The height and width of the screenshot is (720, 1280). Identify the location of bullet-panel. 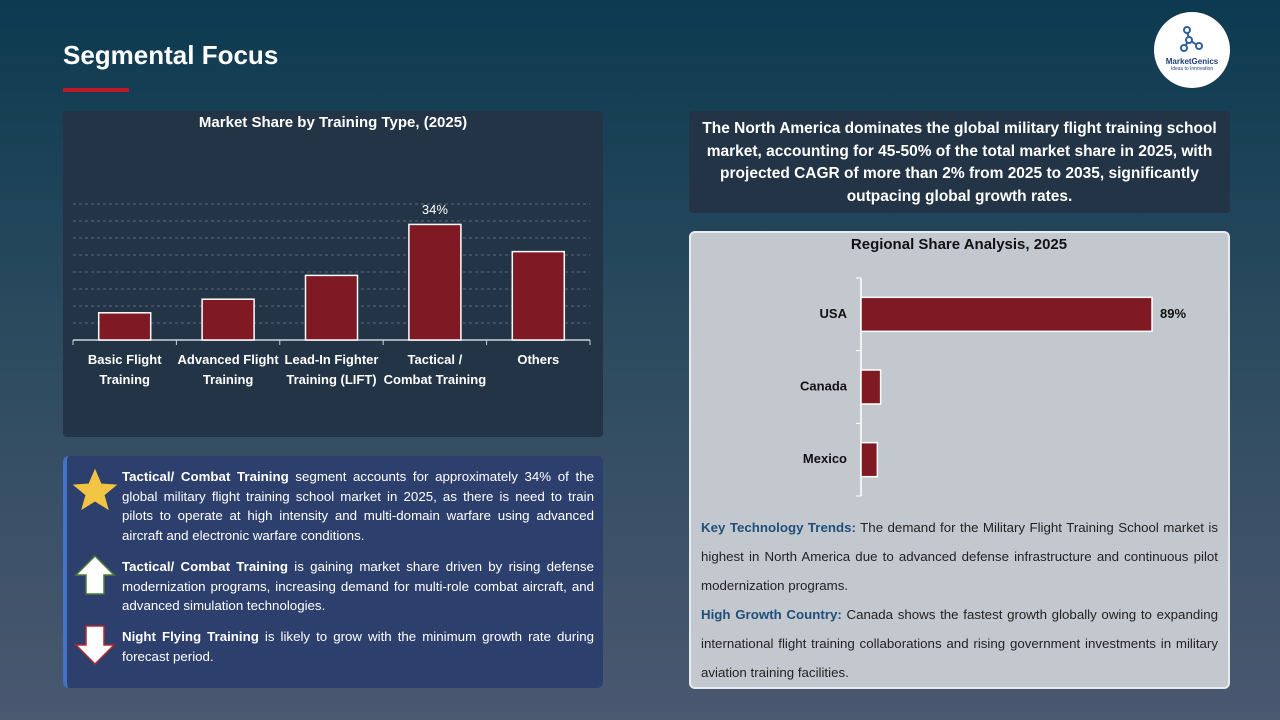
(333, 572).